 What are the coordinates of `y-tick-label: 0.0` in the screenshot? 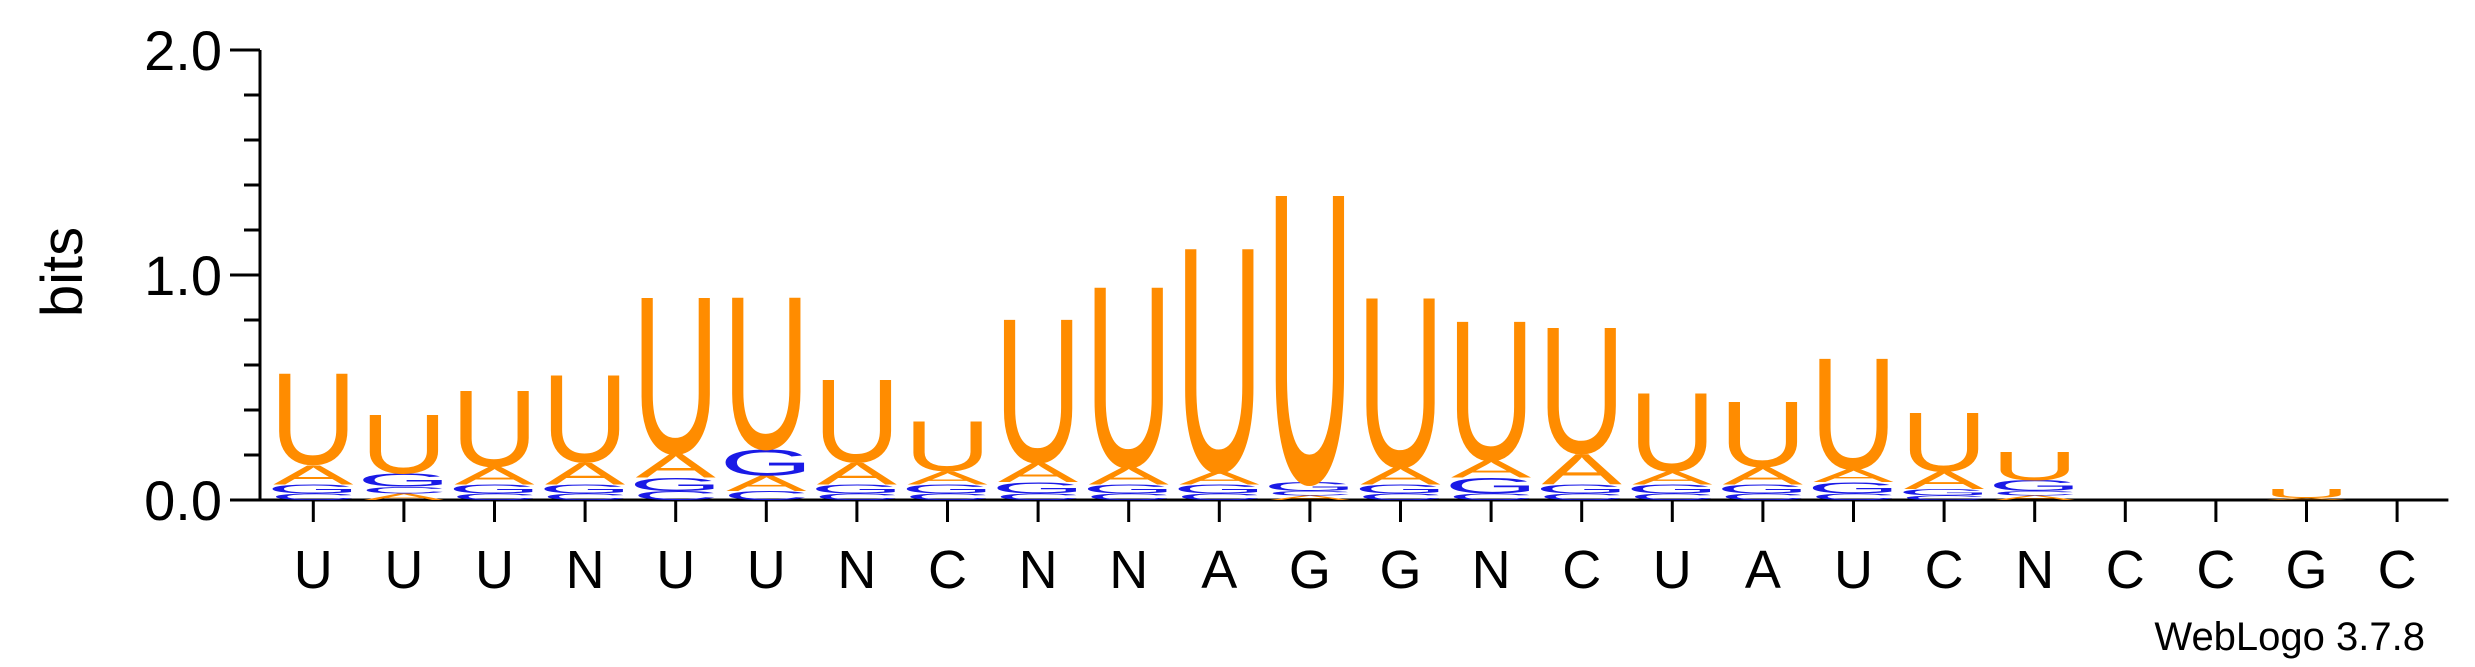 It's located at (183, 500).